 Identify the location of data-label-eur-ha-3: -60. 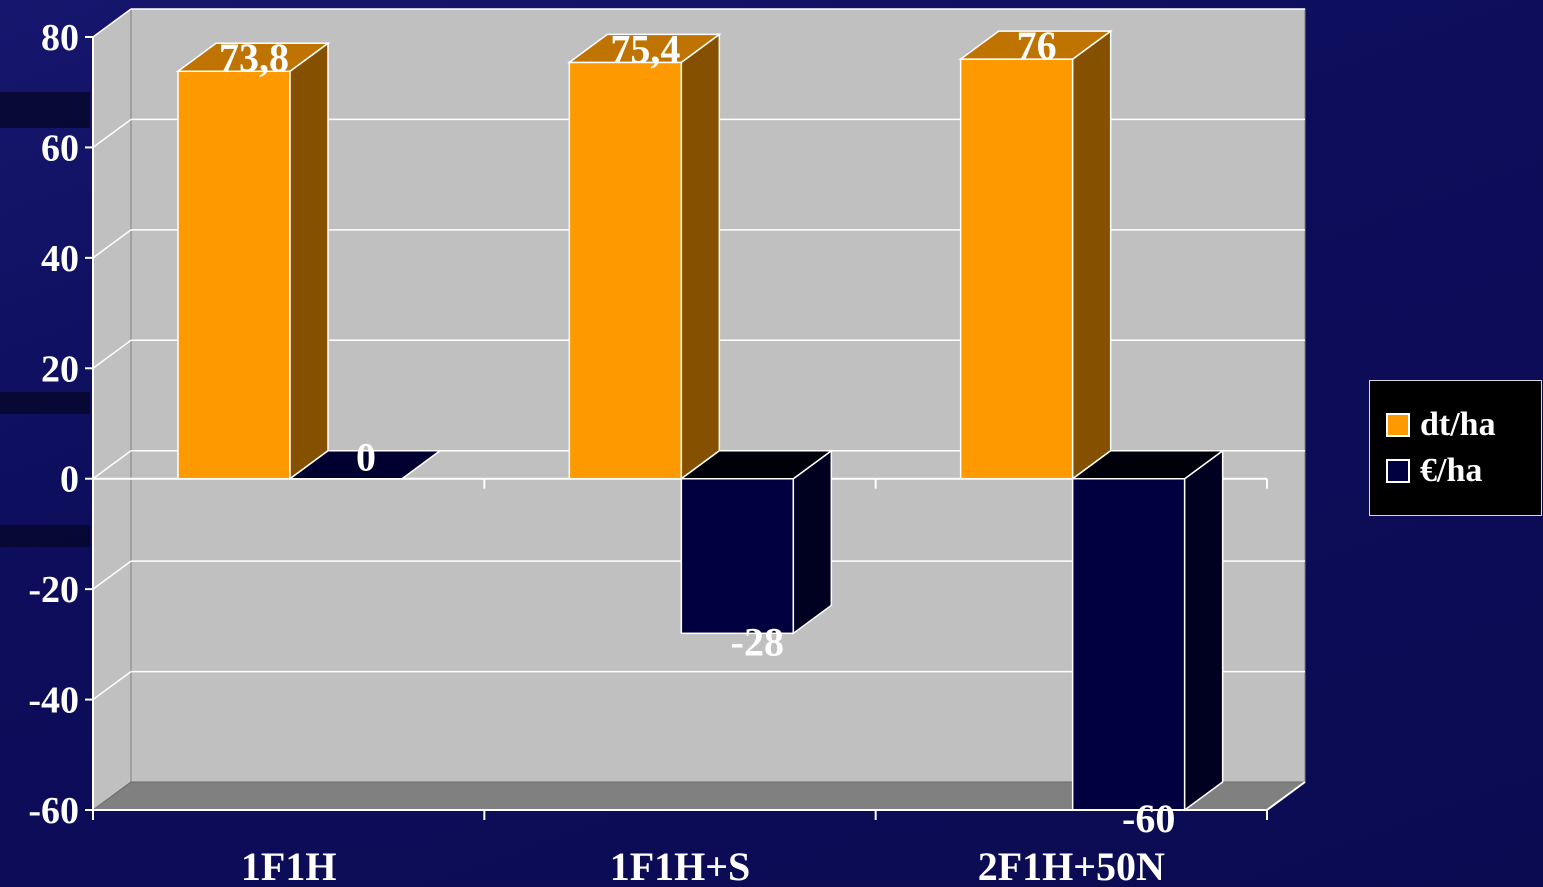
(1148, 818).